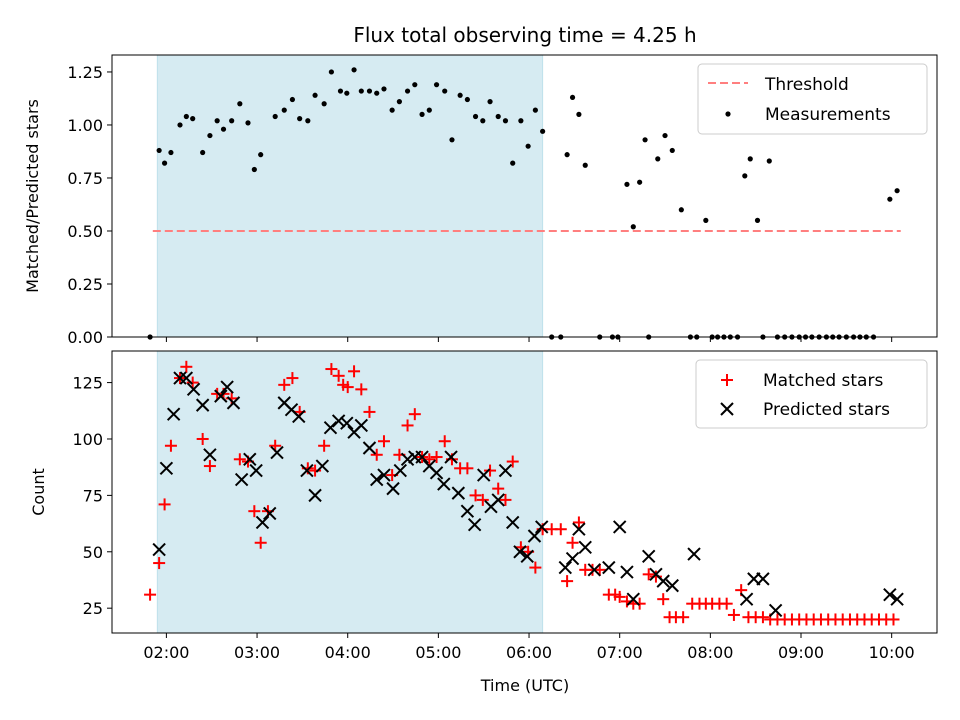 The image size is (960, 720). I want to click on x-tick-label: 09:00, so click(801, 652).